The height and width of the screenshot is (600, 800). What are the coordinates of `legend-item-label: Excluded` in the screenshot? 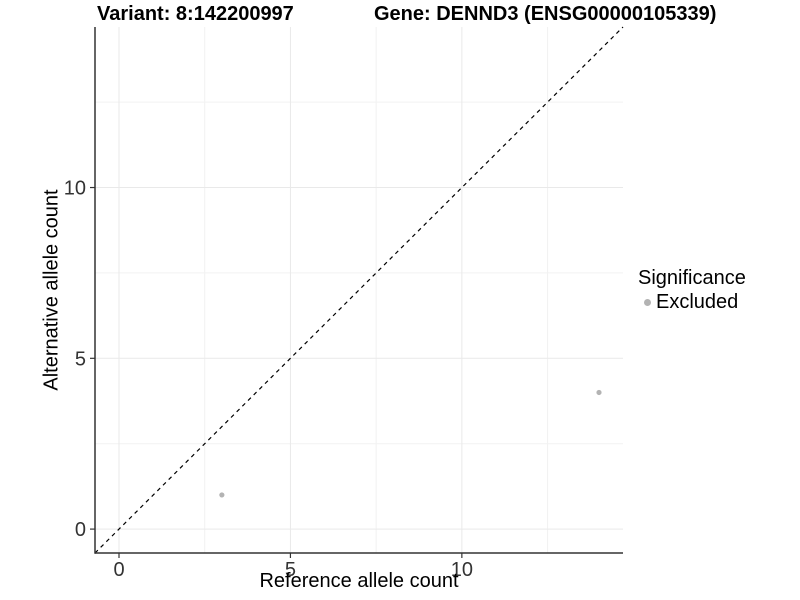 It's located at (697, 302).